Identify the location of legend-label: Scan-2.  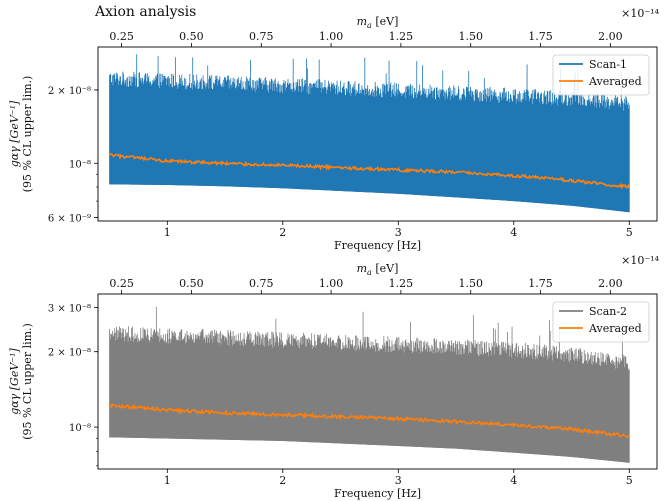
(608, 311).